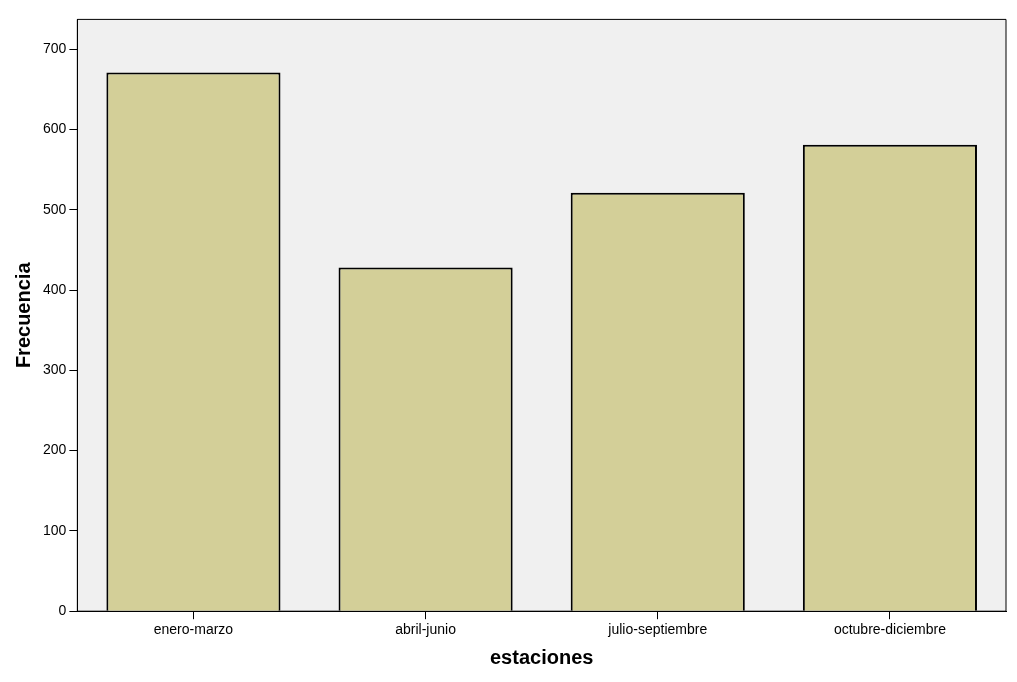 Image resolution: width=1017 pixels, height=682 pixels. I want to click on x-tick-label: enero-marzo, so click(193, 629).